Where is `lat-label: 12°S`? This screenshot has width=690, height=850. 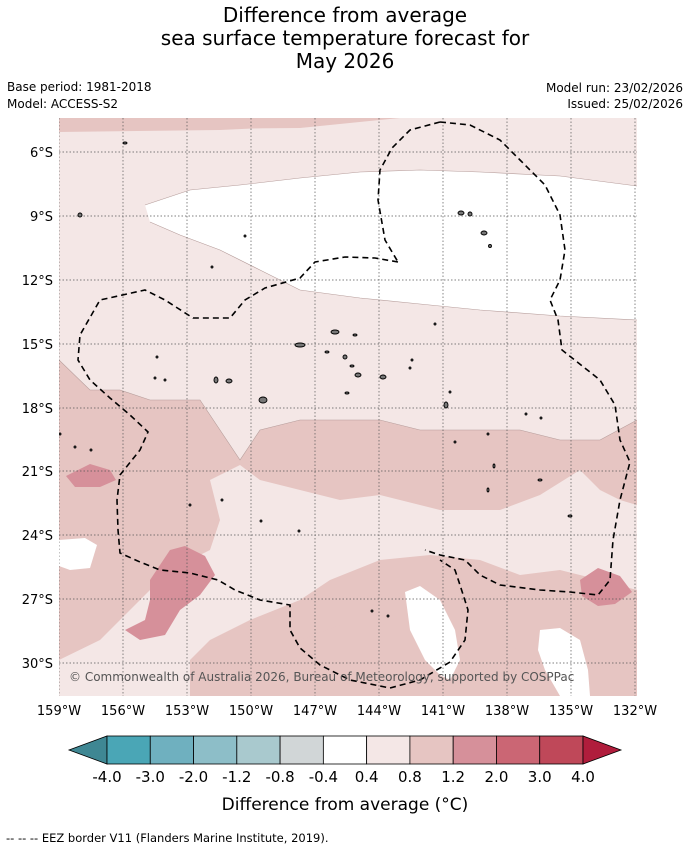 lat-label: 12°S is located at coordinates (37, 281).